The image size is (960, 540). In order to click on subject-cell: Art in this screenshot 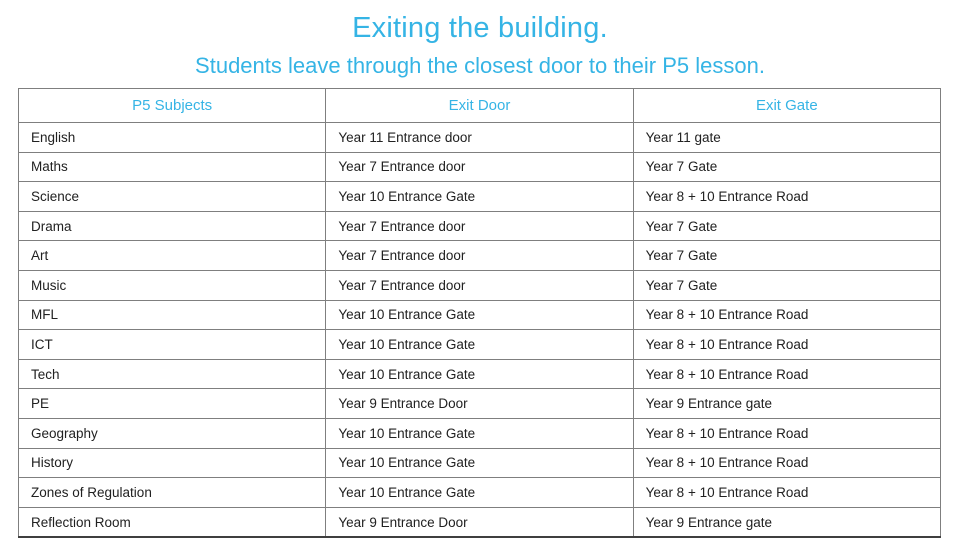, I will do `click(172, 255)`.